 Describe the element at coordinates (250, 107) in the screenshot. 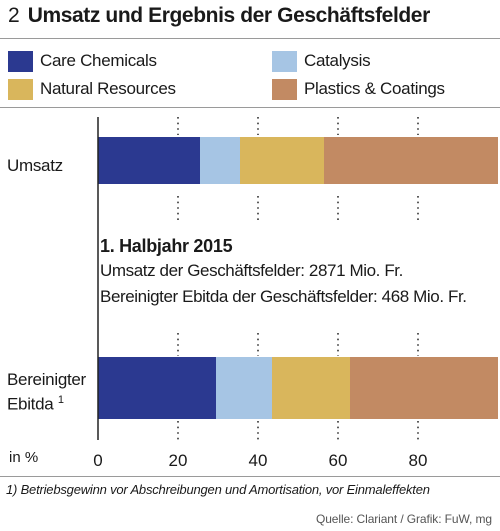

I see `legend-divider` at that location.